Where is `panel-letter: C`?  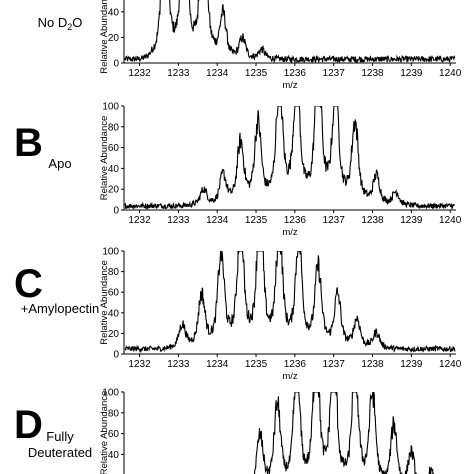
panel-letter: C is located at coordinates (28, 284).